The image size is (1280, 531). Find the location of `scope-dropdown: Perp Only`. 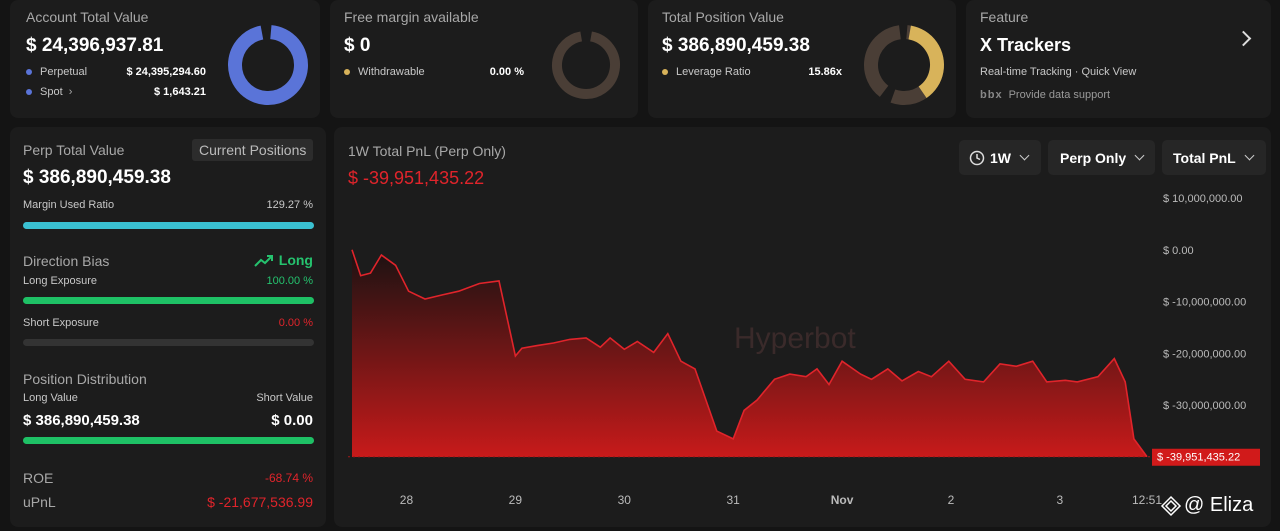

scope-dropdown: Perp Only is located at coordinates (1101, 157).